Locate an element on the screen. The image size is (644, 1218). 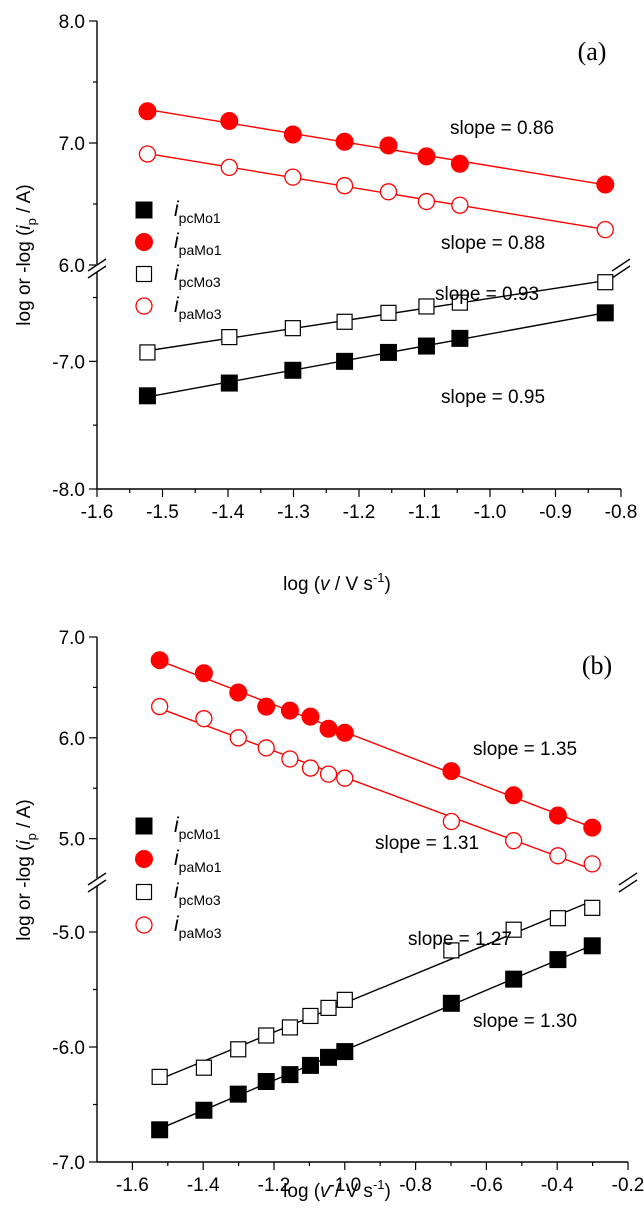
x-tick-label: -0.8 is located at coordinates (621, 512).